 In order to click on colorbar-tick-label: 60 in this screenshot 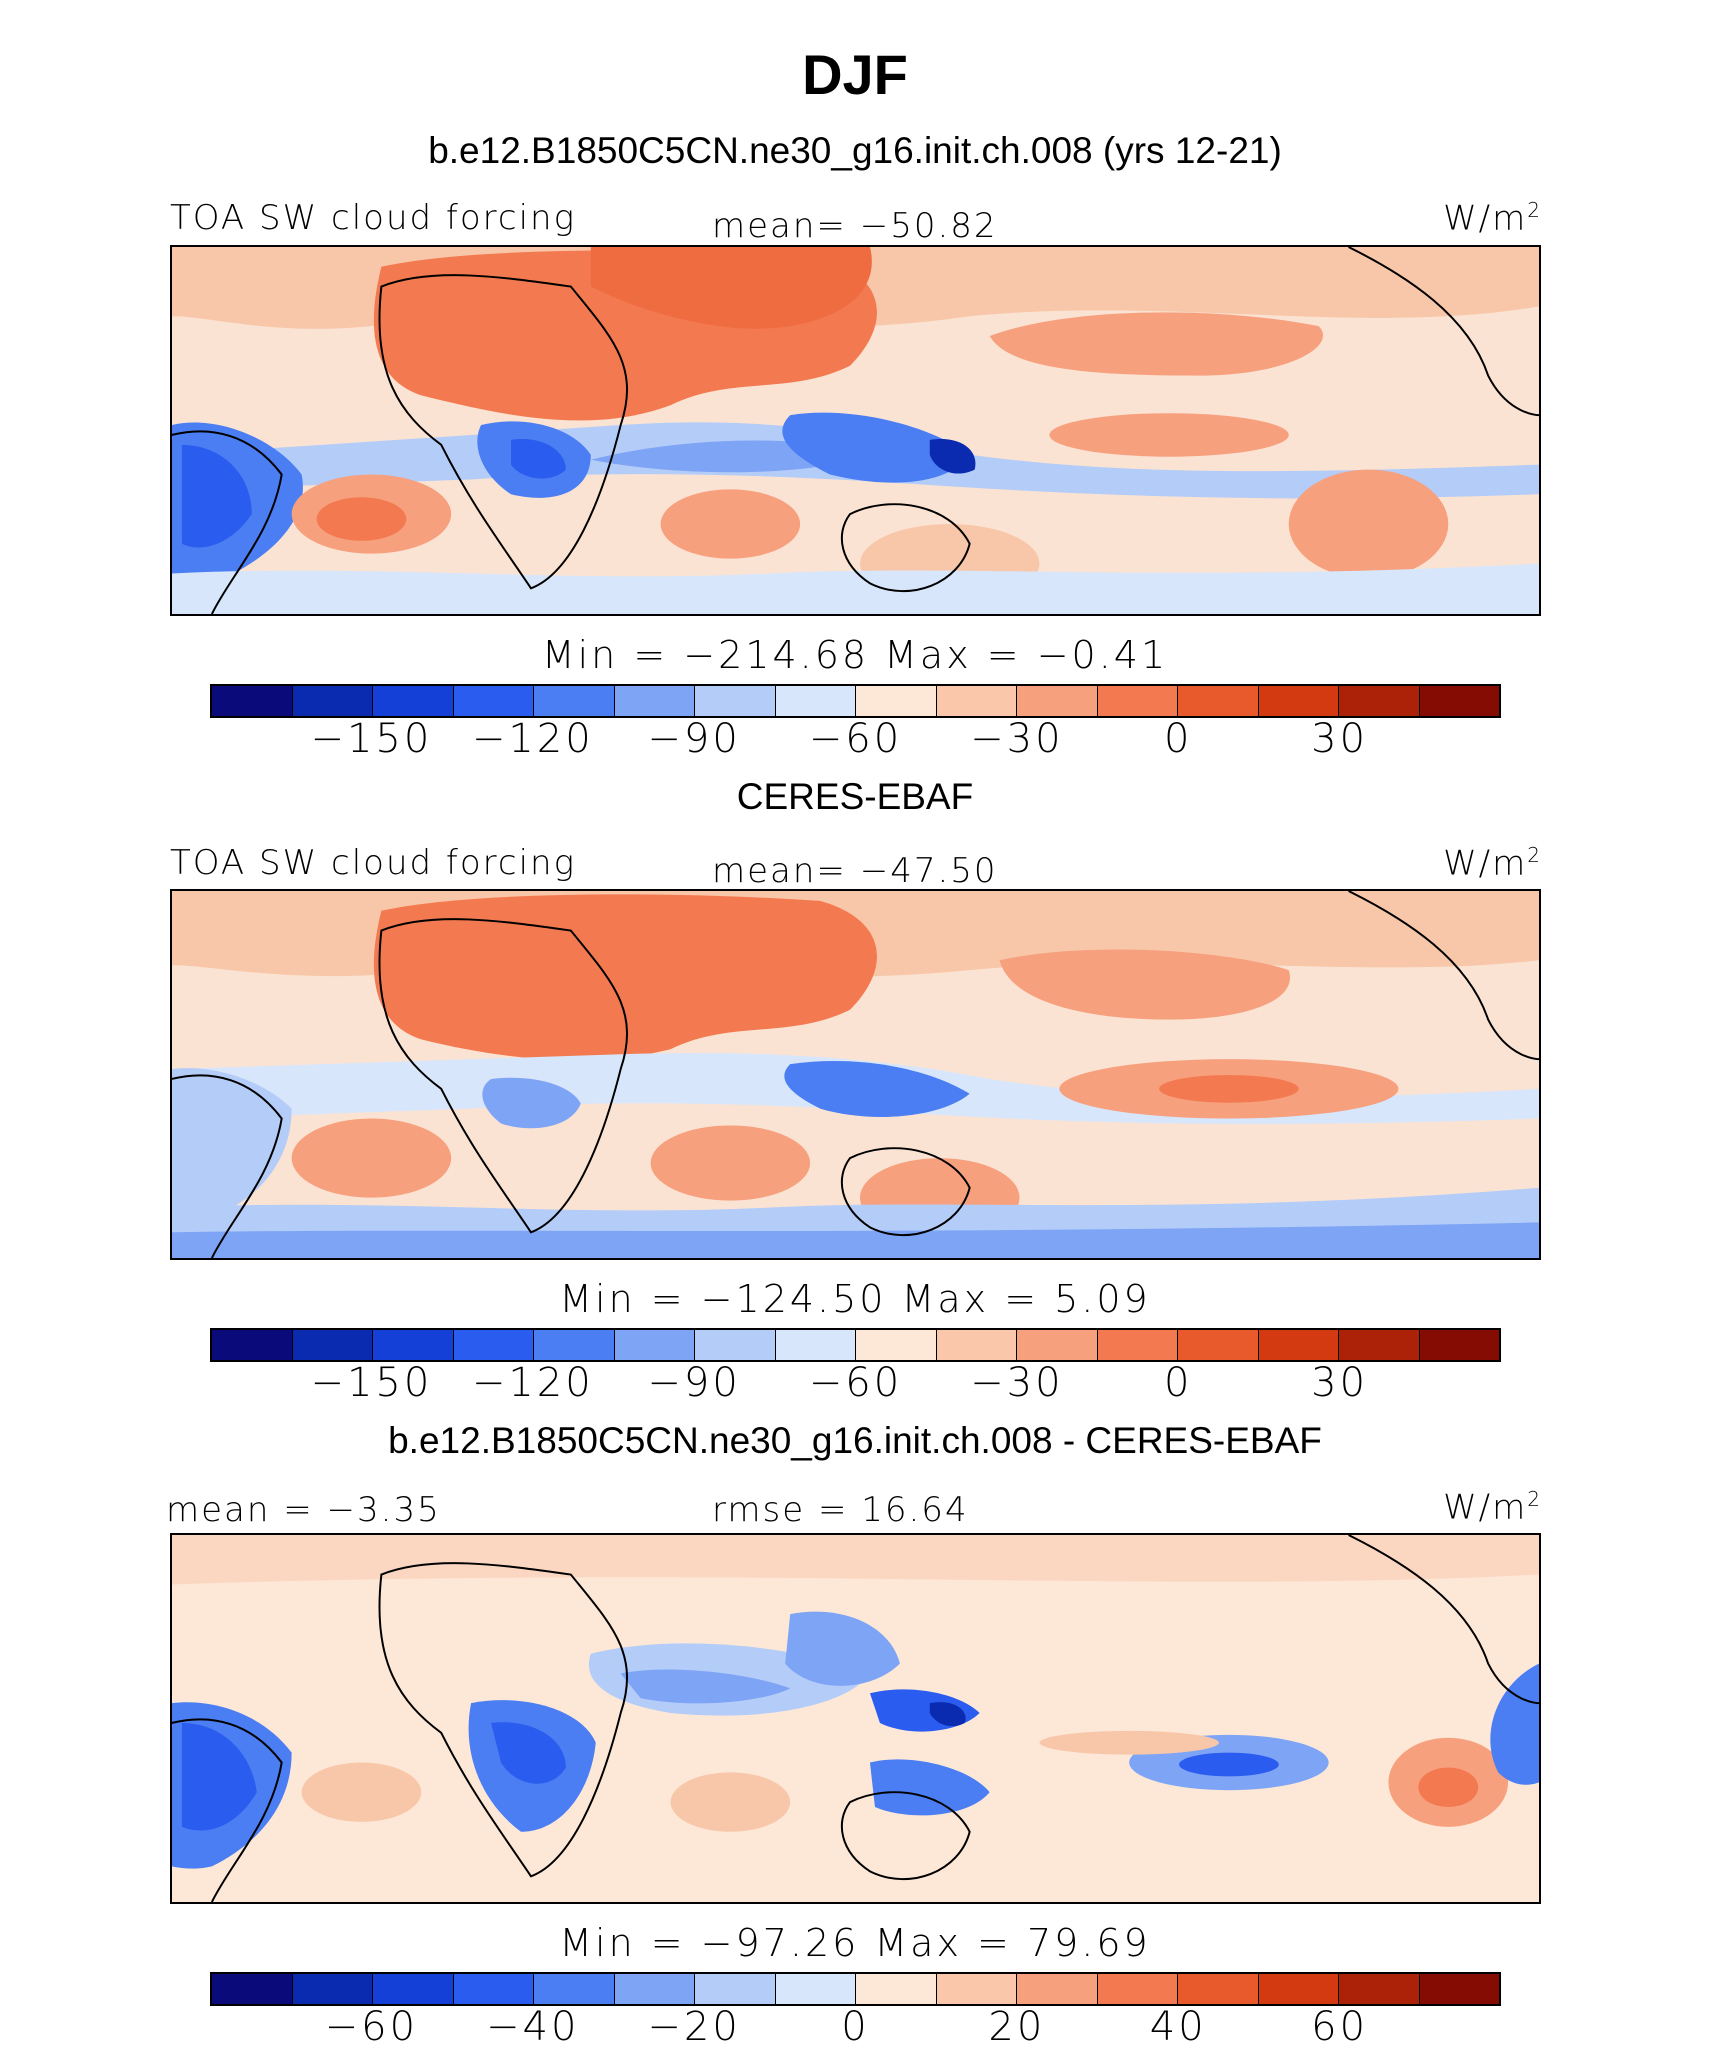, I will do `click(1340, 2027)`.